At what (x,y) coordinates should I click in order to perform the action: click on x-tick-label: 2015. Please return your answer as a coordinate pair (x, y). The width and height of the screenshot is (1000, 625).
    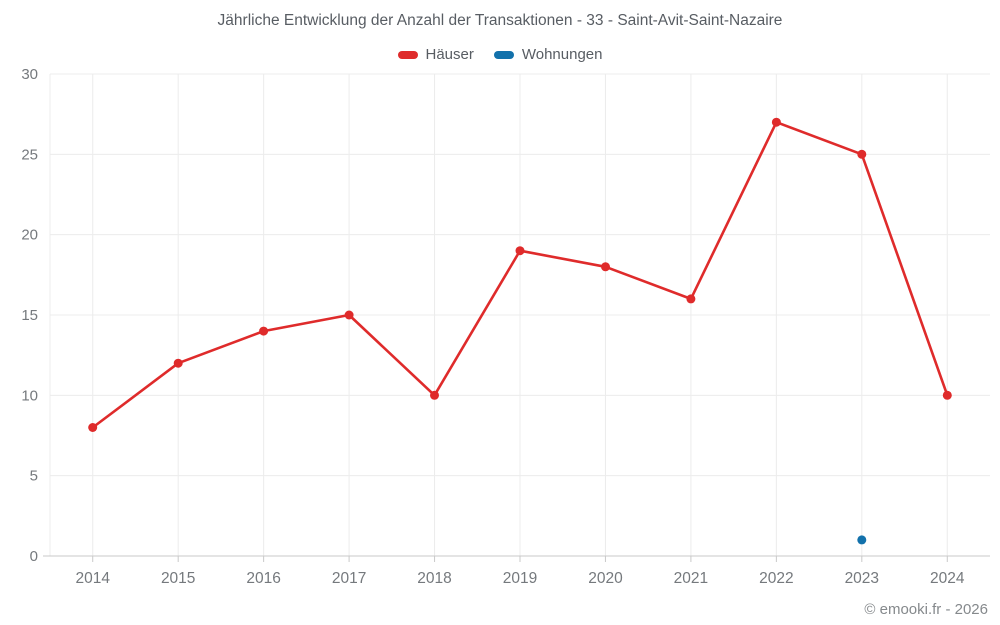
    Looking at the image, I should click on (178, 578).